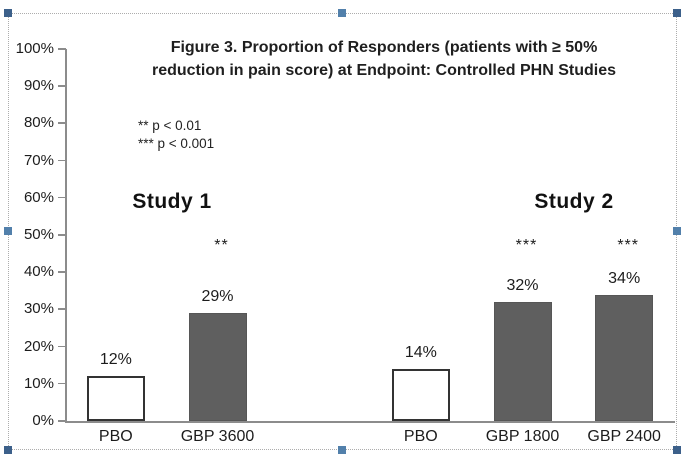  Describe the element at coordinates (420, 352) in the screenshot. I see `bar-value-label: 14%` at that location.